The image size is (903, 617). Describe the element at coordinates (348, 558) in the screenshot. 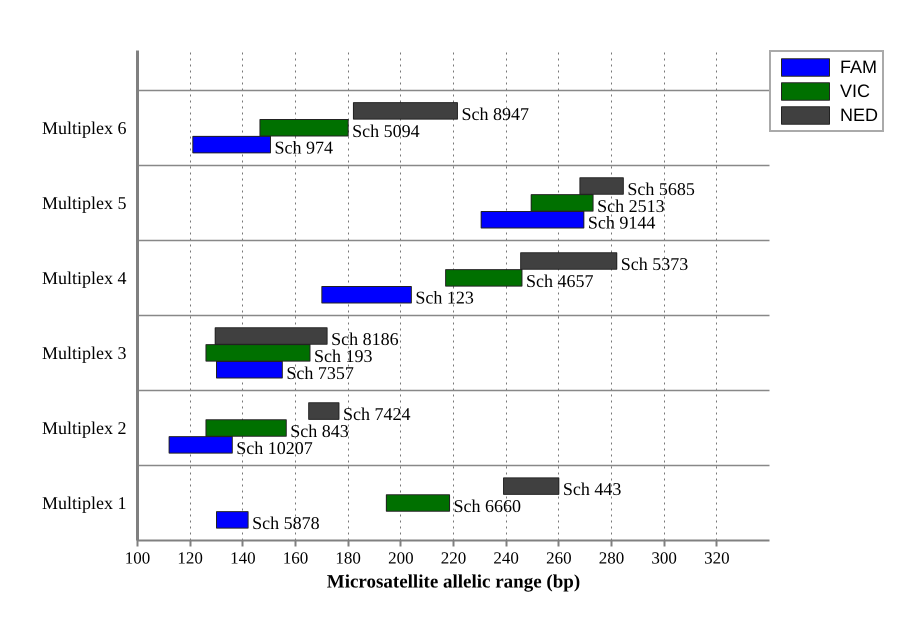

I see `x-tick-label: 180` at that location.